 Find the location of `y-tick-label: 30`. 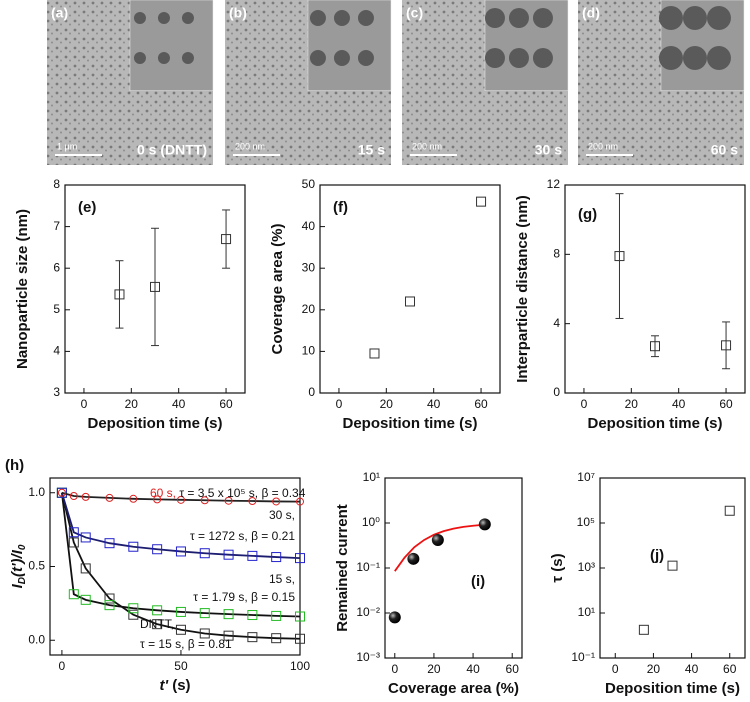

y-tick-label: 30 is located at coordinates (309, 267).